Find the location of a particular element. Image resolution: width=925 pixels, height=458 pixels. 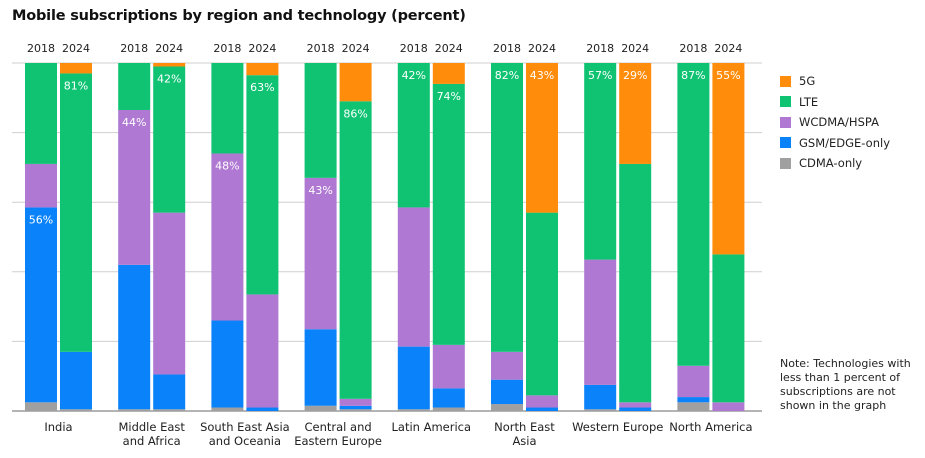

bar-north-east-asia-2018-gsm-edge-only is located at coordinates (507, 392).